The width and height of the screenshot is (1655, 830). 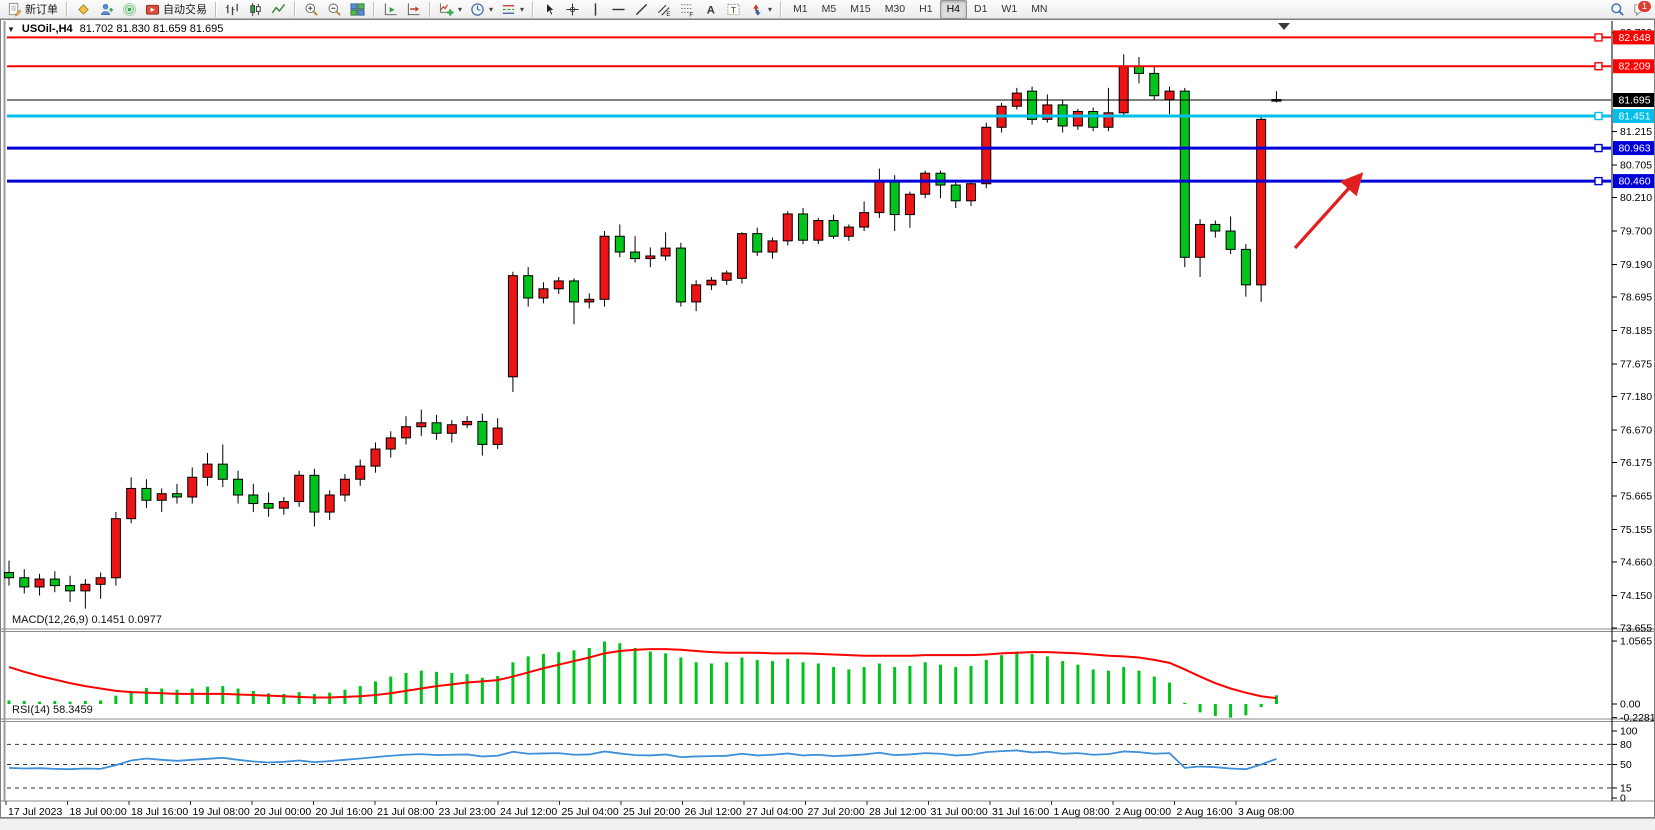 I want to click on text-label-button: T, so click(x=733, y=9).